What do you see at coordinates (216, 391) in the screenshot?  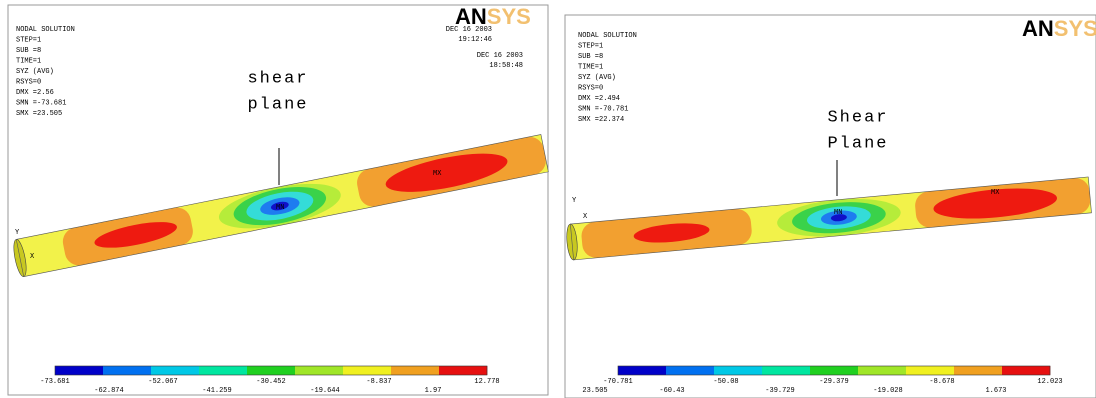 I see `legend-label: -41.259` at bounding box center [216, 391].